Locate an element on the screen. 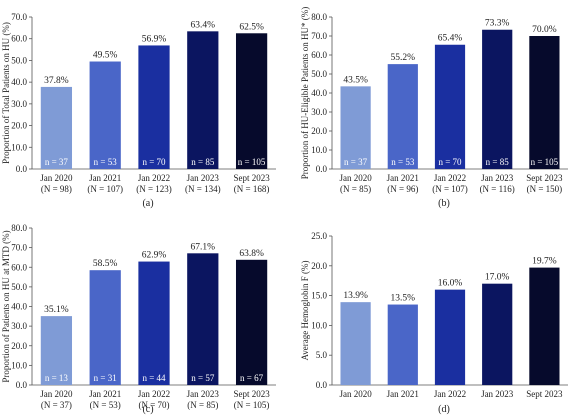 The image size is (570, 420). x-tick-sublabel: (N = 70) is located at coordinates (153, 405).